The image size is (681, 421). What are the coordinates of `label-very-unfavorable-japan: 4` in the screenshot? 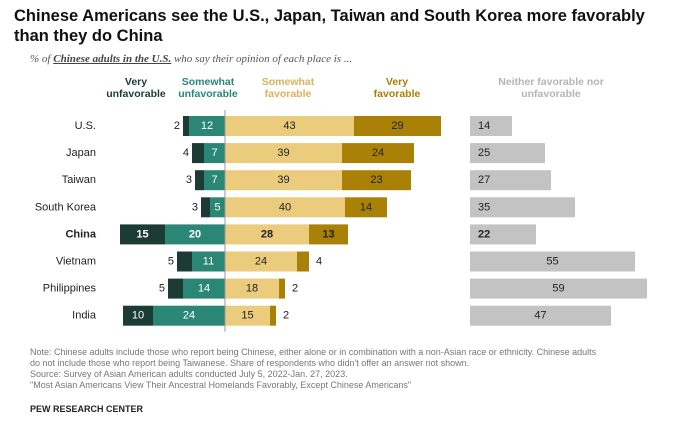 It's located at (186, 153).